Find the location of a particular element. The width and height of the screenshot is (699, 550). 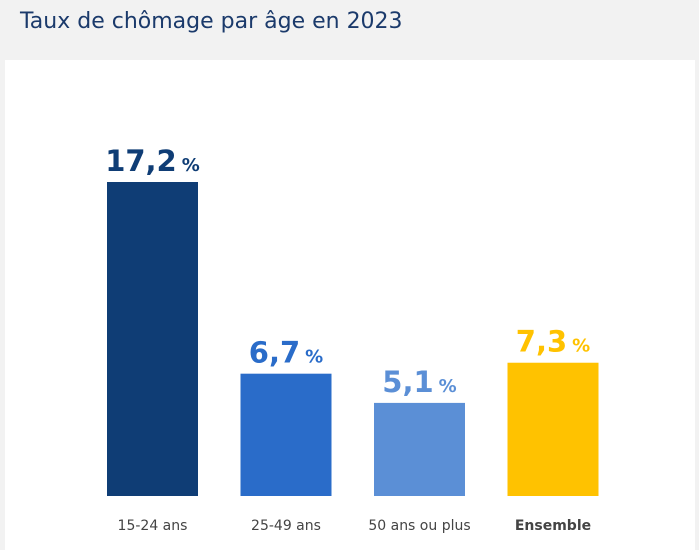

category-label-1: 15-24 ans is located at coordinates (153, 526).